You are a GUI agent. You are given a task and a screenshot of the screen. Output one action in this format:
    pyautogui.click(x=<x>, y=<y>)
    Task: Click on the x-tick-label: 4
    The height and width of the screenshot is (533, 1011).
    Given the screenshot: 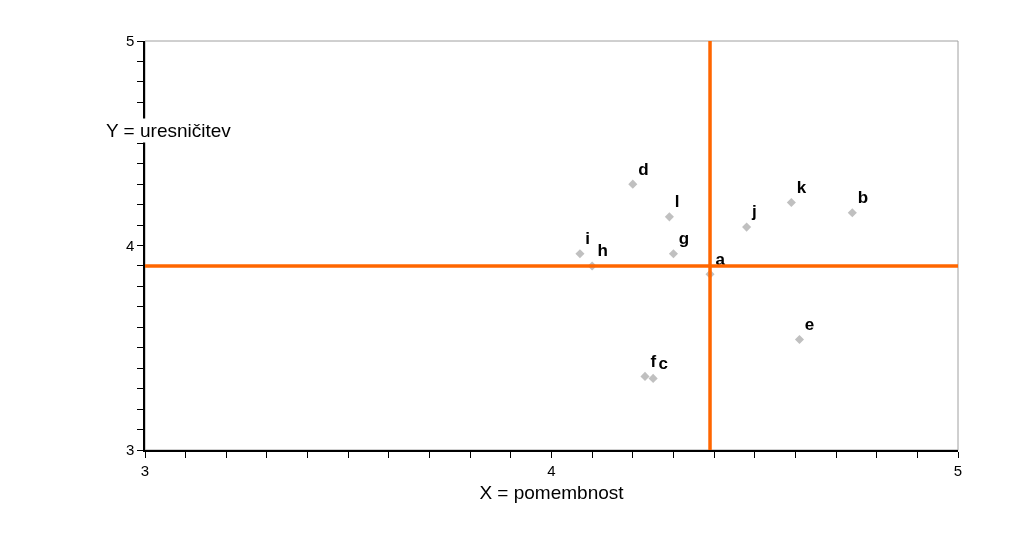 What is the action you would take?
    pyautogui.click(x=551, y=470)
    